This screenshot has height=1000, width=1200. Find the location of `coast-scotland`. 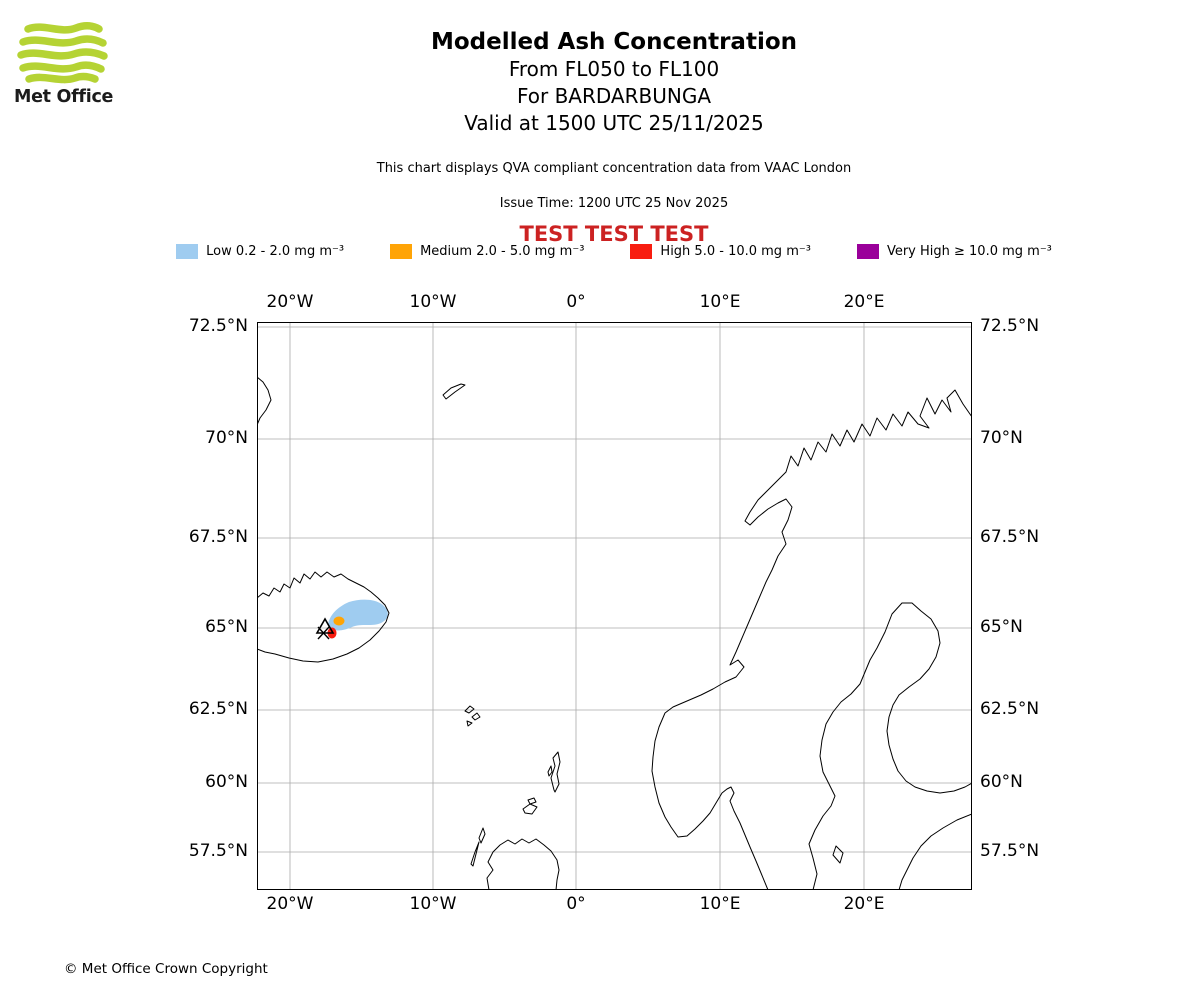

coast-scotland is located at coordinates (523, 864).